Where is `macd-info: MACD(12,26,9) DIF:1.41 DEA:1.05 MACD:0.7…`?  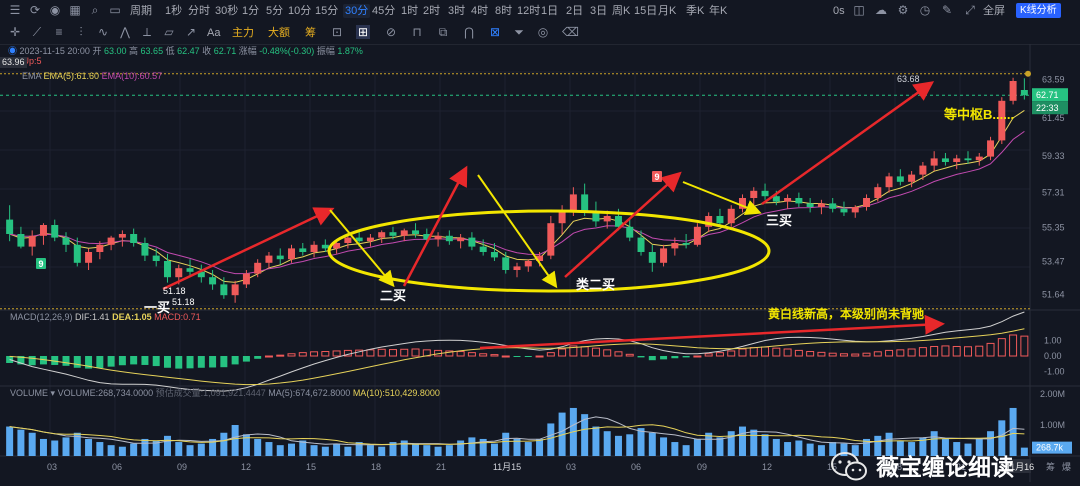 macd-info: MACD(12,26,9) DIF:1.41 DEA:1.05 MACD:0.7… is located at coordinates (105, 317).